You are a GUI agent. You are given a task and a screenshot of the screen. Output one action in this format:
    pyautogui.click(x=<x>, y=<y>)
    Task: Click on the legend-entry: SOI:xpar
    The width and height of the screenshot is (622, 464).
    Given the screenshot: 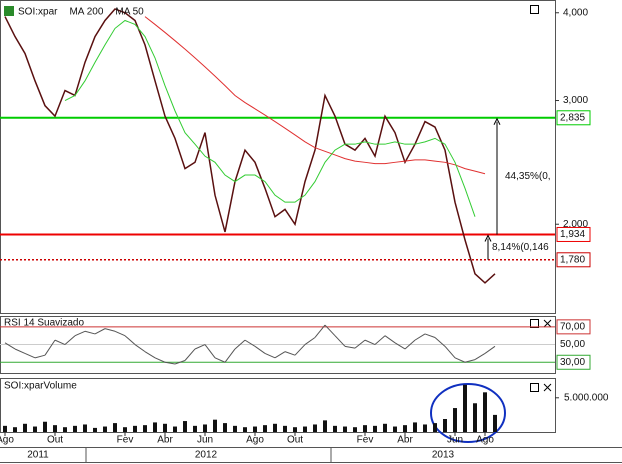 What is the action you would take?
    pyautogui.click(x=38, y=12)
    